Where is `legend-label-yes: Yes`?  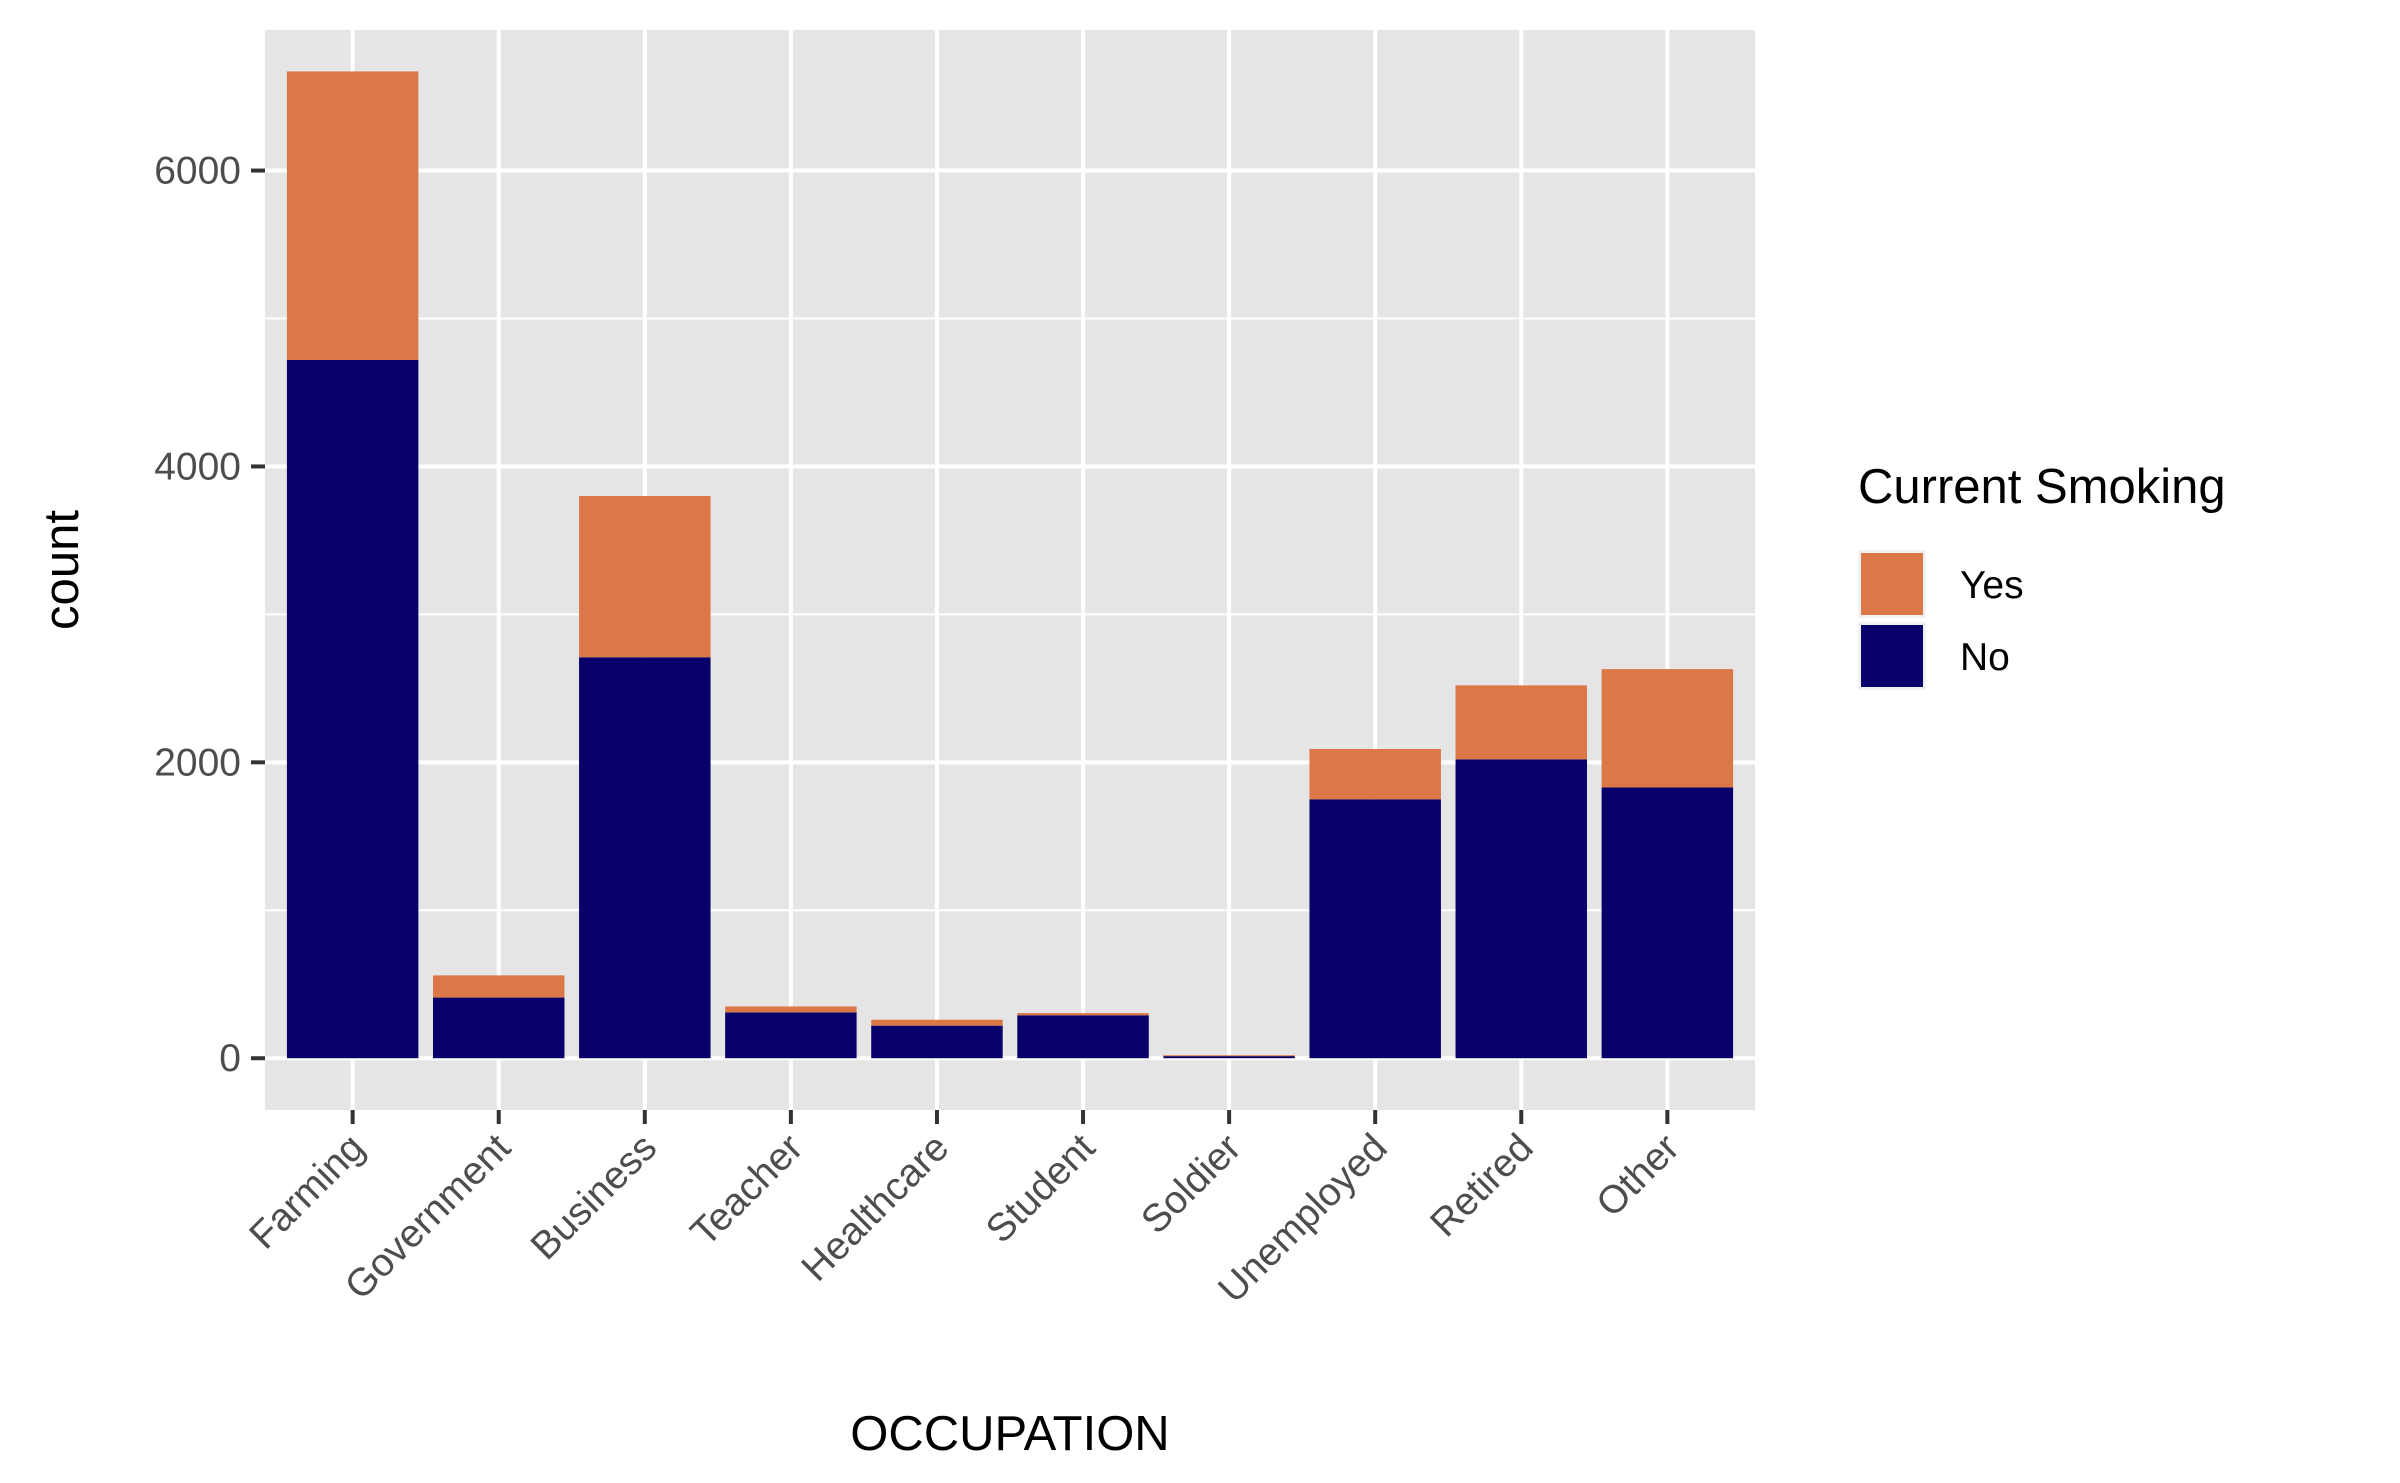 legend-label-yes: Yes is located at coordinates (1992, 585).